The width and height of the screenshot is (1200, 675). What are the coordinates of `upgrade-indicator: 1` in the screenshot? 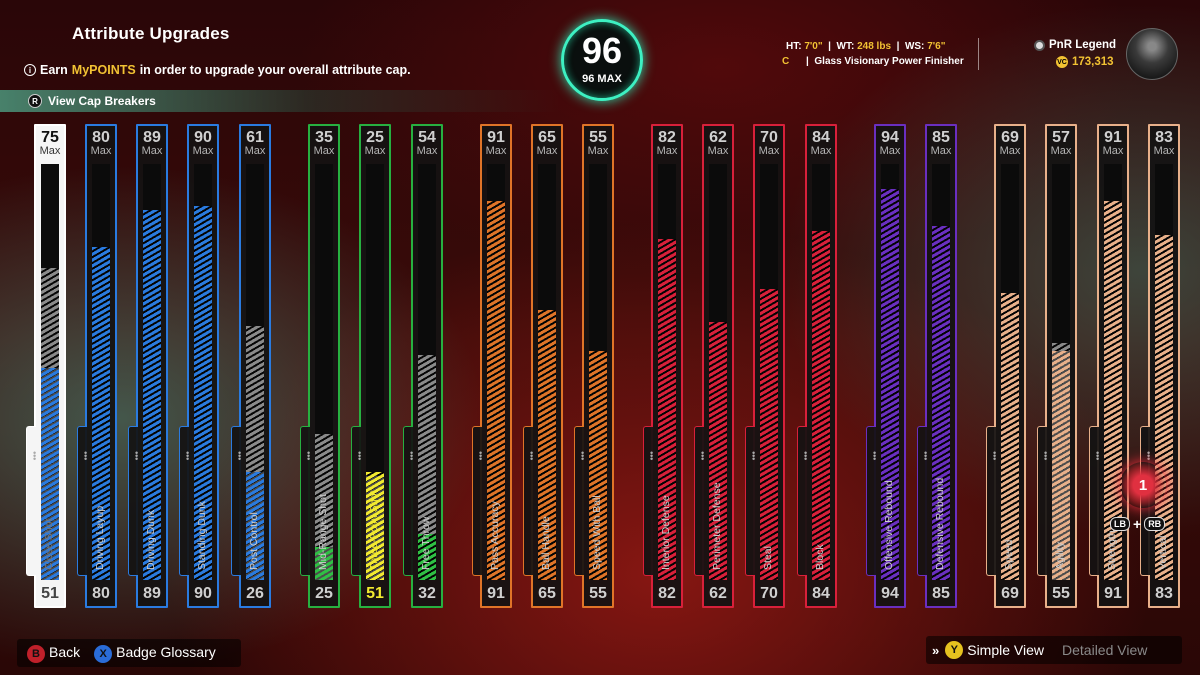 It's located at (1143, 485).